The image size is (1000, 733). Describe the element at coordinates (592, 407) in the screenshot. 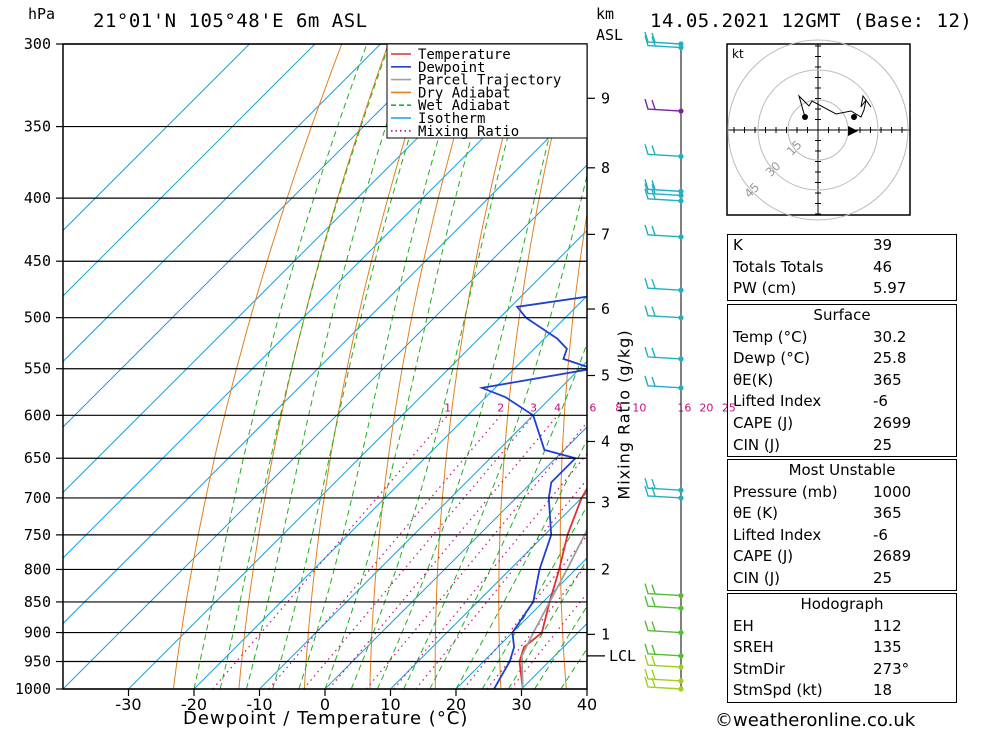

I see `mixing-ratio-label: 6` at that location.